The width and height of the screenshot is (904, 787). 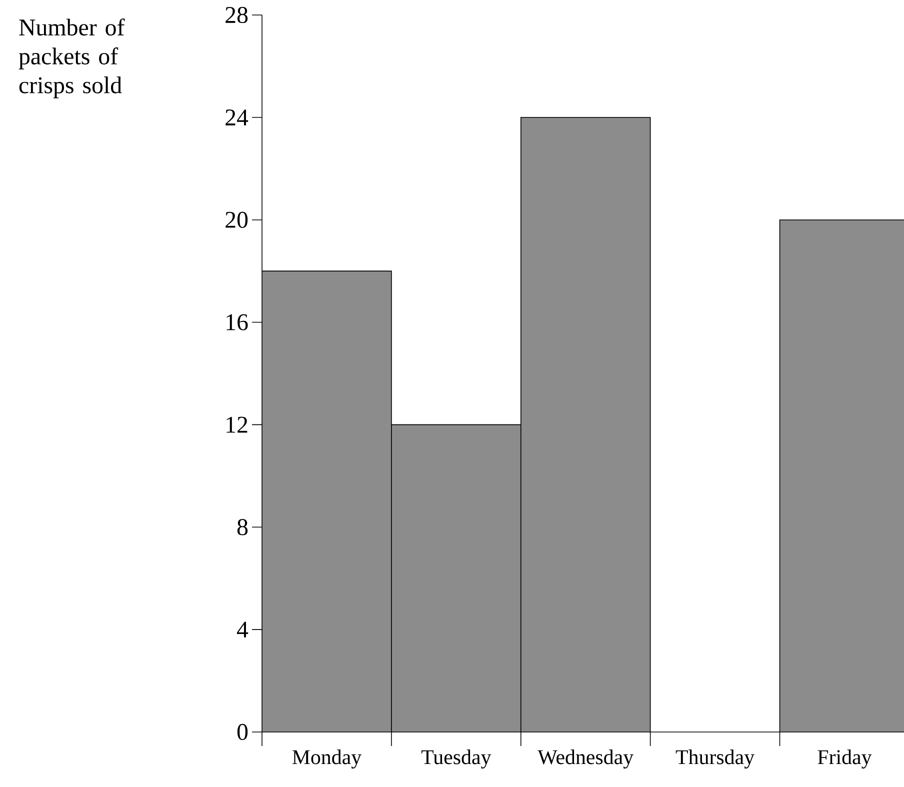 I want to click on y-tick-label: 24, so click(x=237, y=117).